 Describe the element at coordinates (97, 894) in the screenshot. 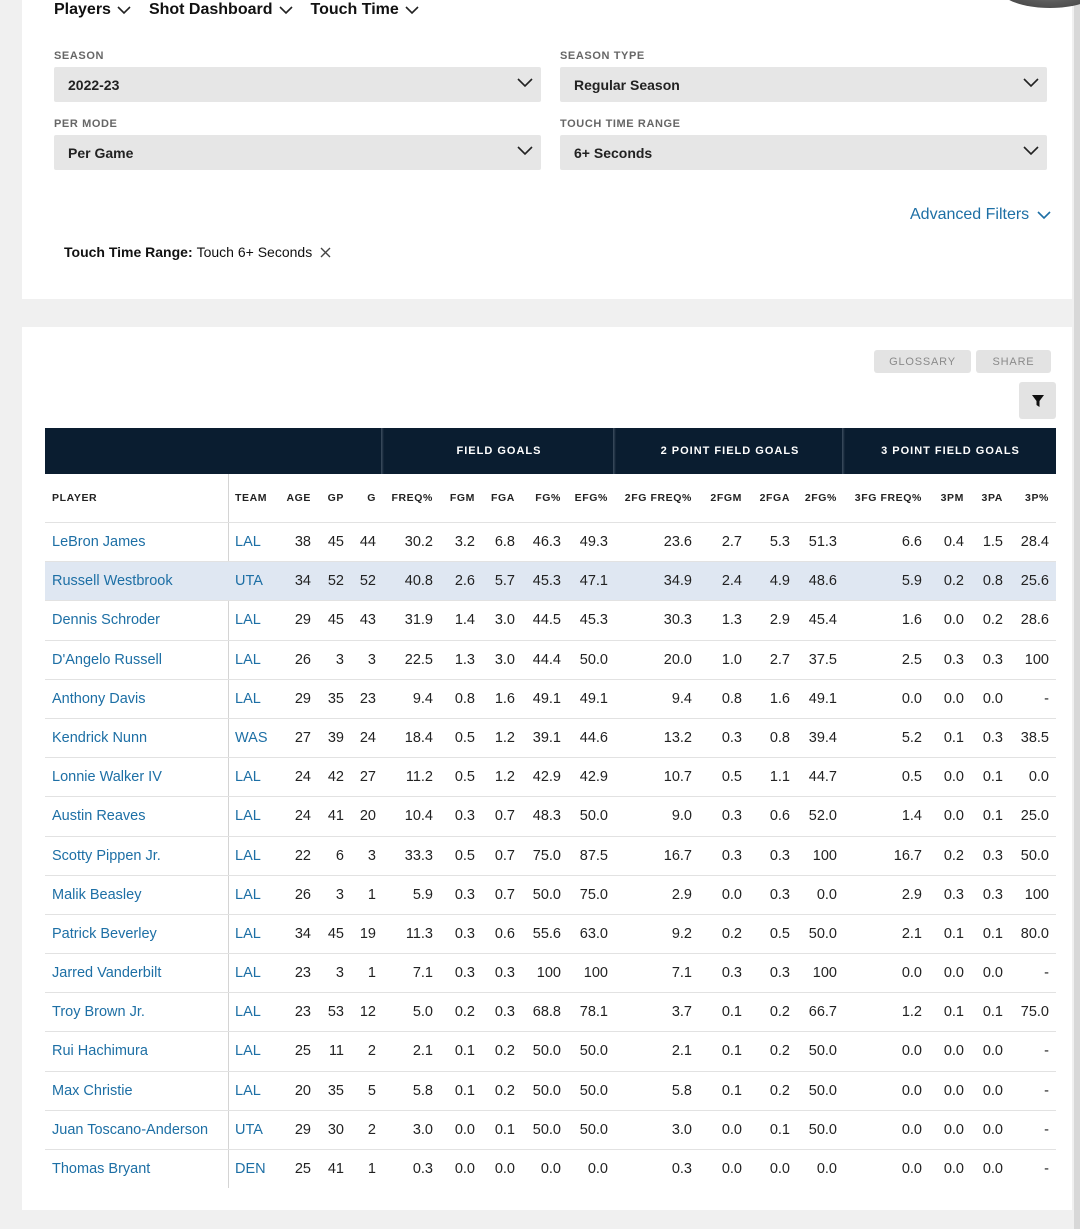

I see `player-name-link: Malik Beasley` at that location.